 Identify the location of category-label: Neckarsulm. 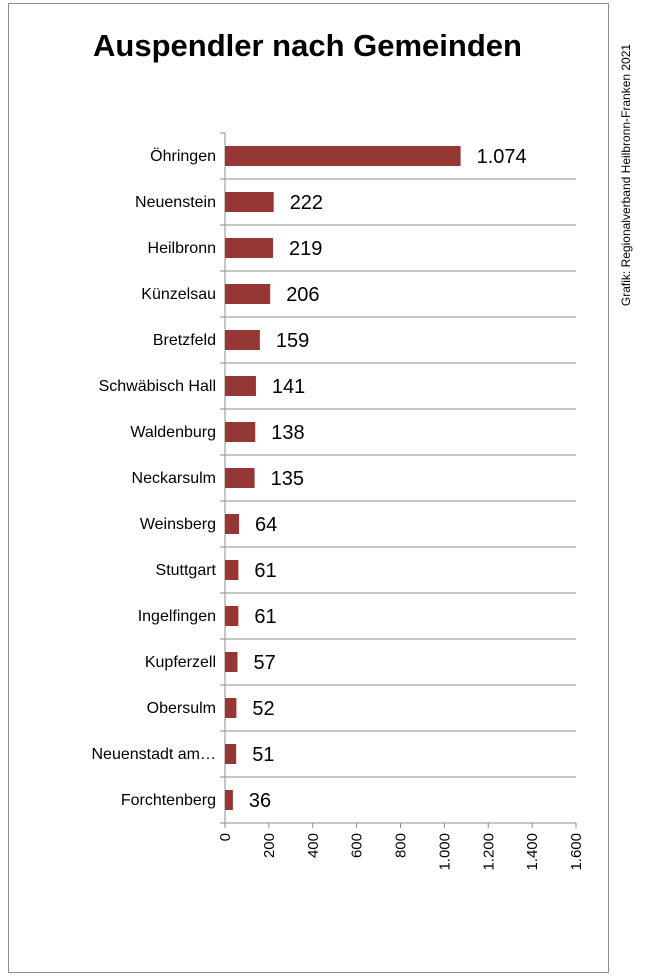
(174, 478).